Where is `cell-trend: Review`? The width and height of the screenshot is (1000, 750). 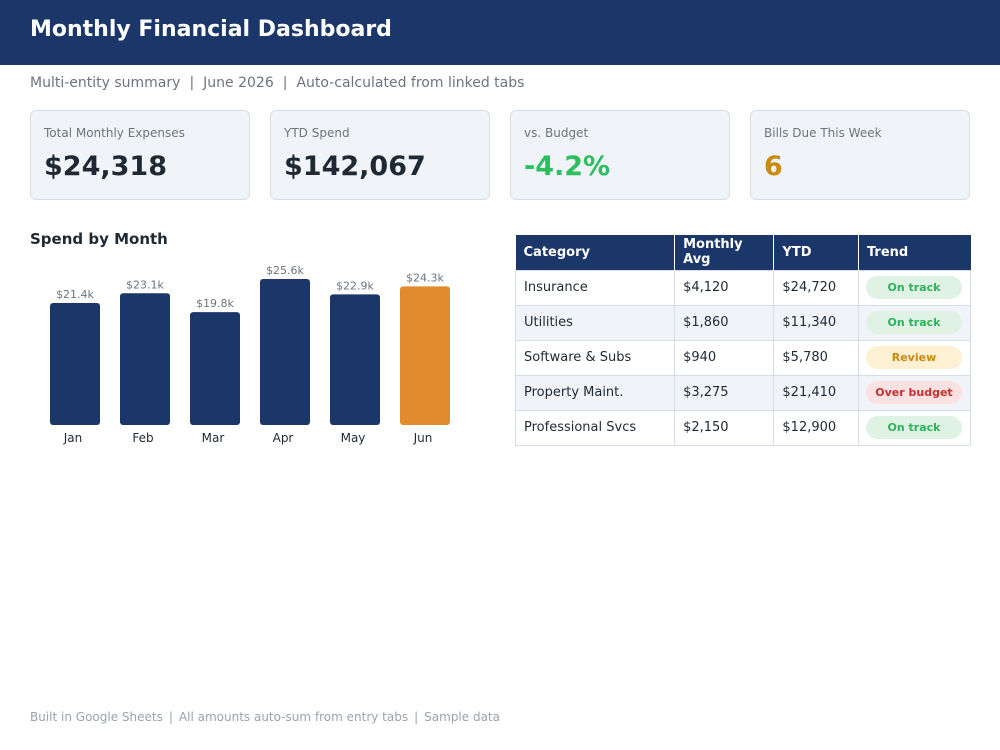 cell-trend: Review is located at coordinates (914, 357).